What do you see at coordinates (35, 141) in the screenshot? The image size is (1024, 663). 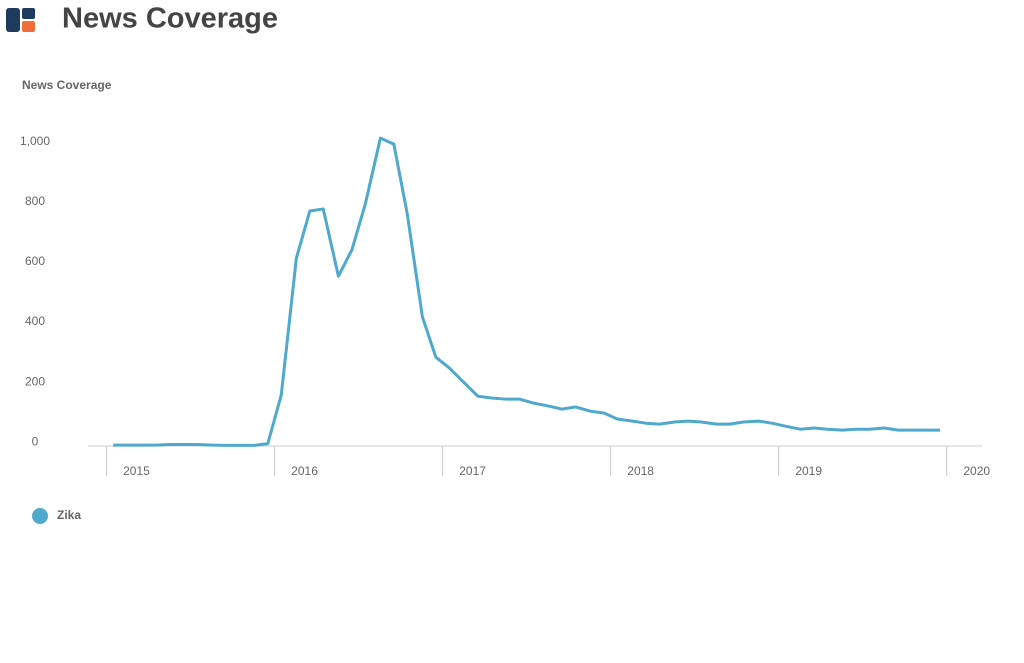 I see `y-tick-label: 1,000` at bounding box center [35, 141].